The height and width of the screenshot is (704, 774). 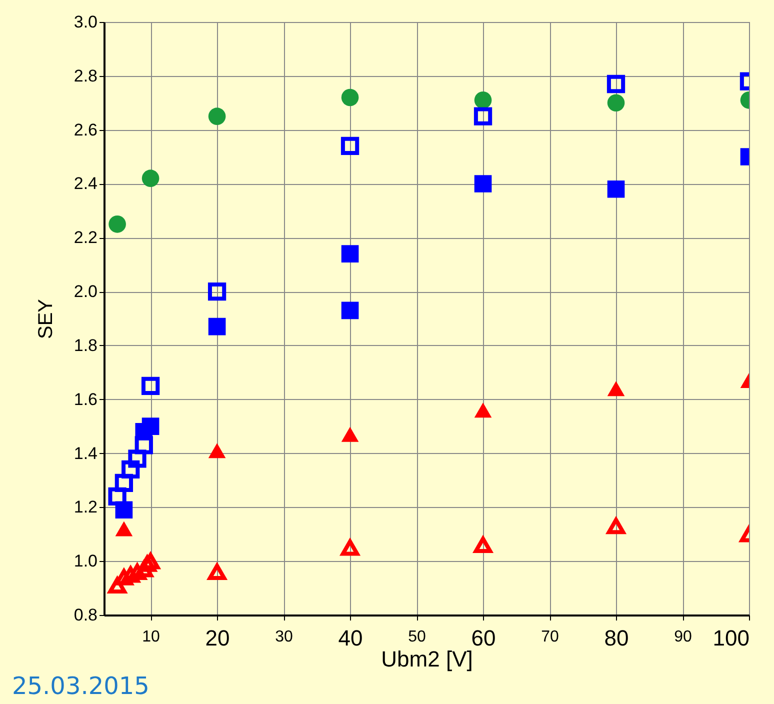 I want to click on x-tick-label: 40, so click(x=350, y=638).